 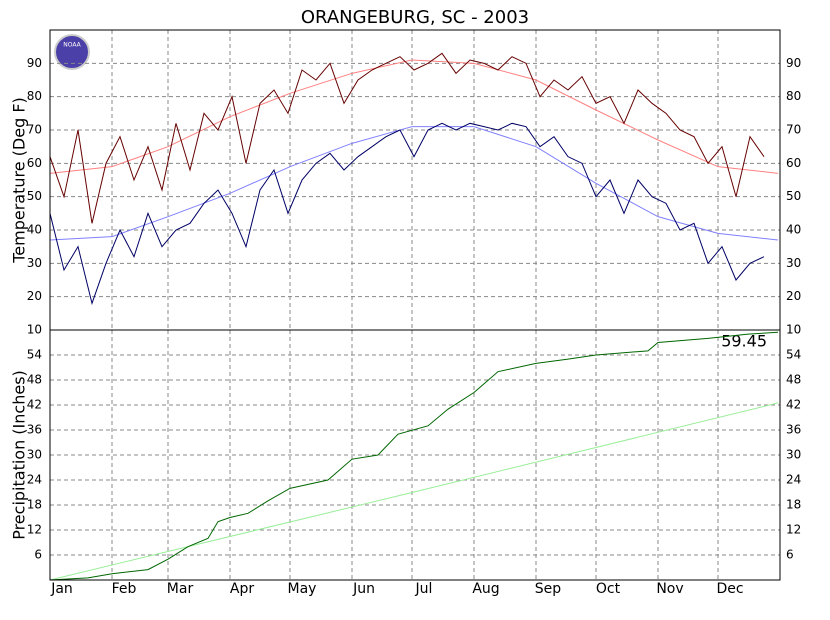 What do you see at coordinates (34, 63) in the screenshot?
I see `y-tick-label: 90` at bounding box center [34, 63].